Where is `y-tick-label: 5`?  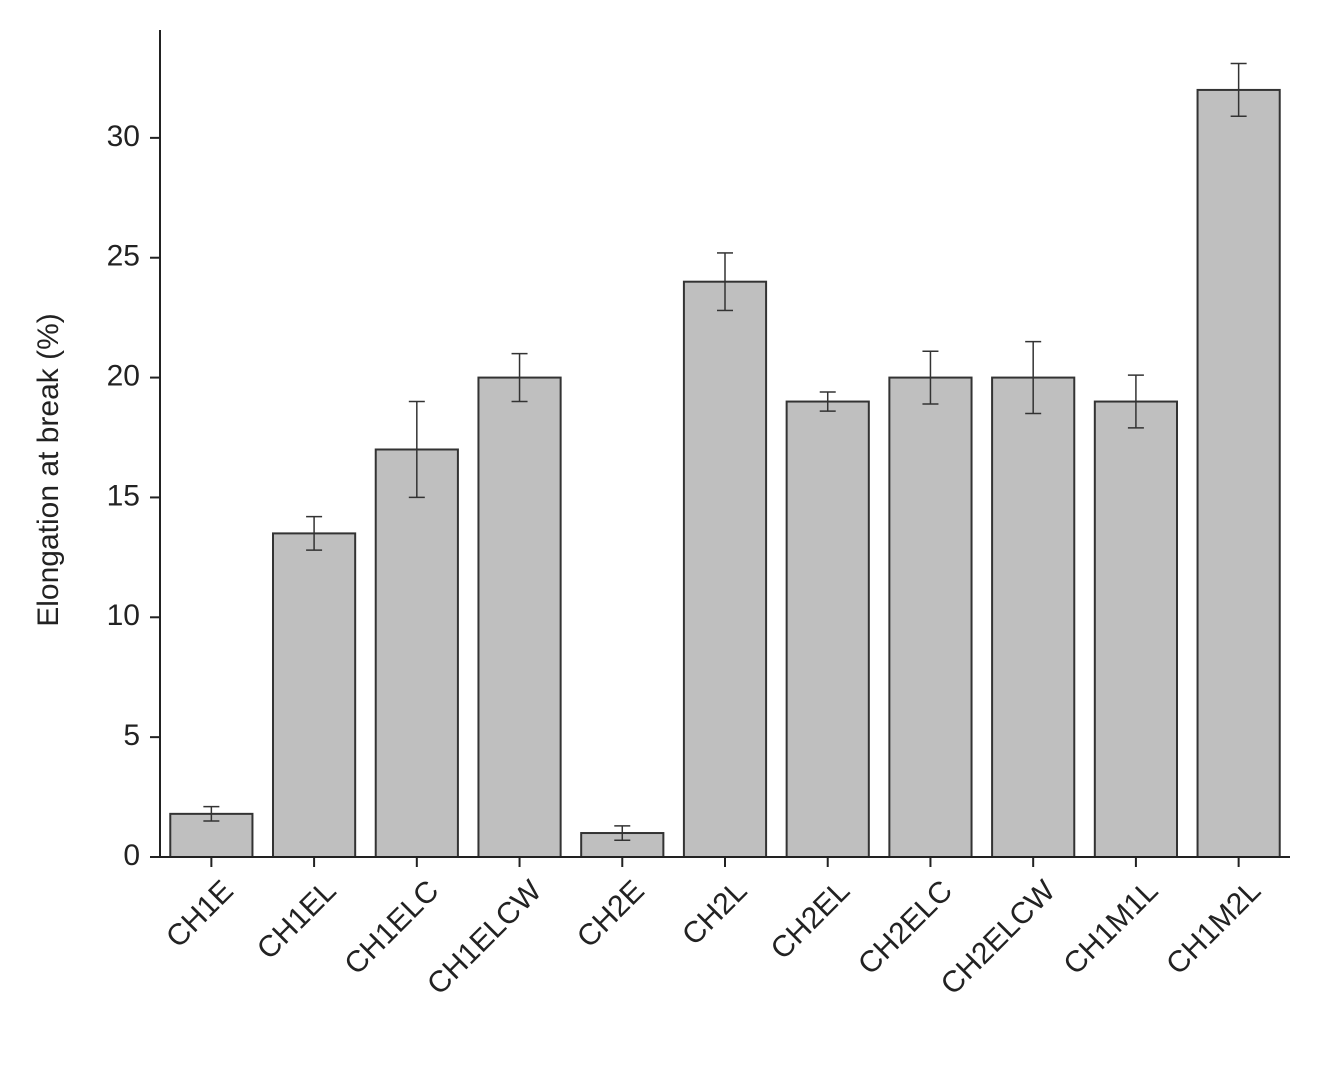
y-tick-label: 5 is located at coordinates (131, 735).